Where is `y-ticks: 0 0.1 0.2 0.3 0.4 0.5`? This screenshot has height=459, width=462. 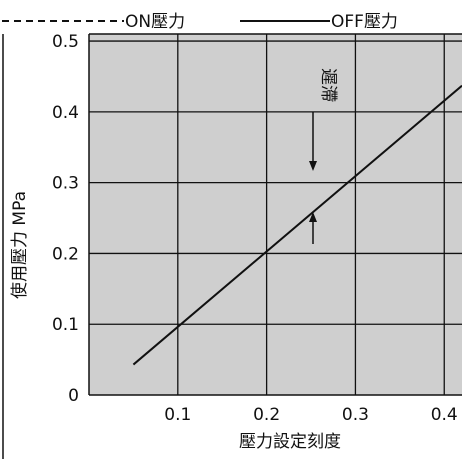
y-ticks: 0 0.1 0.2 0.3 0.4 0.5 is located at coordinates (65, 219).